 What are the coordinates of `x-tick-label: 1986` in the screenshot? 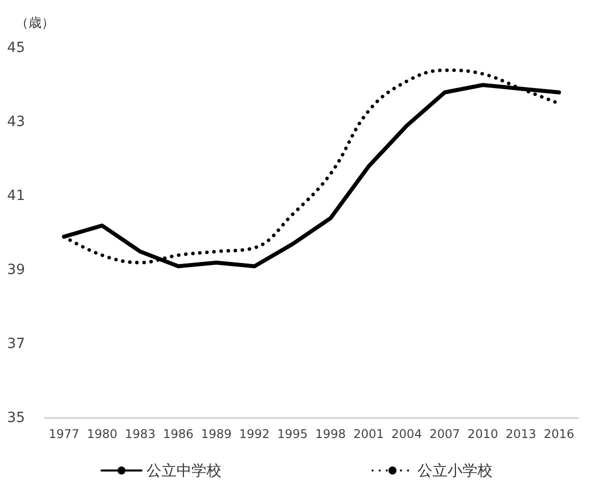 It's located at (178, 434).